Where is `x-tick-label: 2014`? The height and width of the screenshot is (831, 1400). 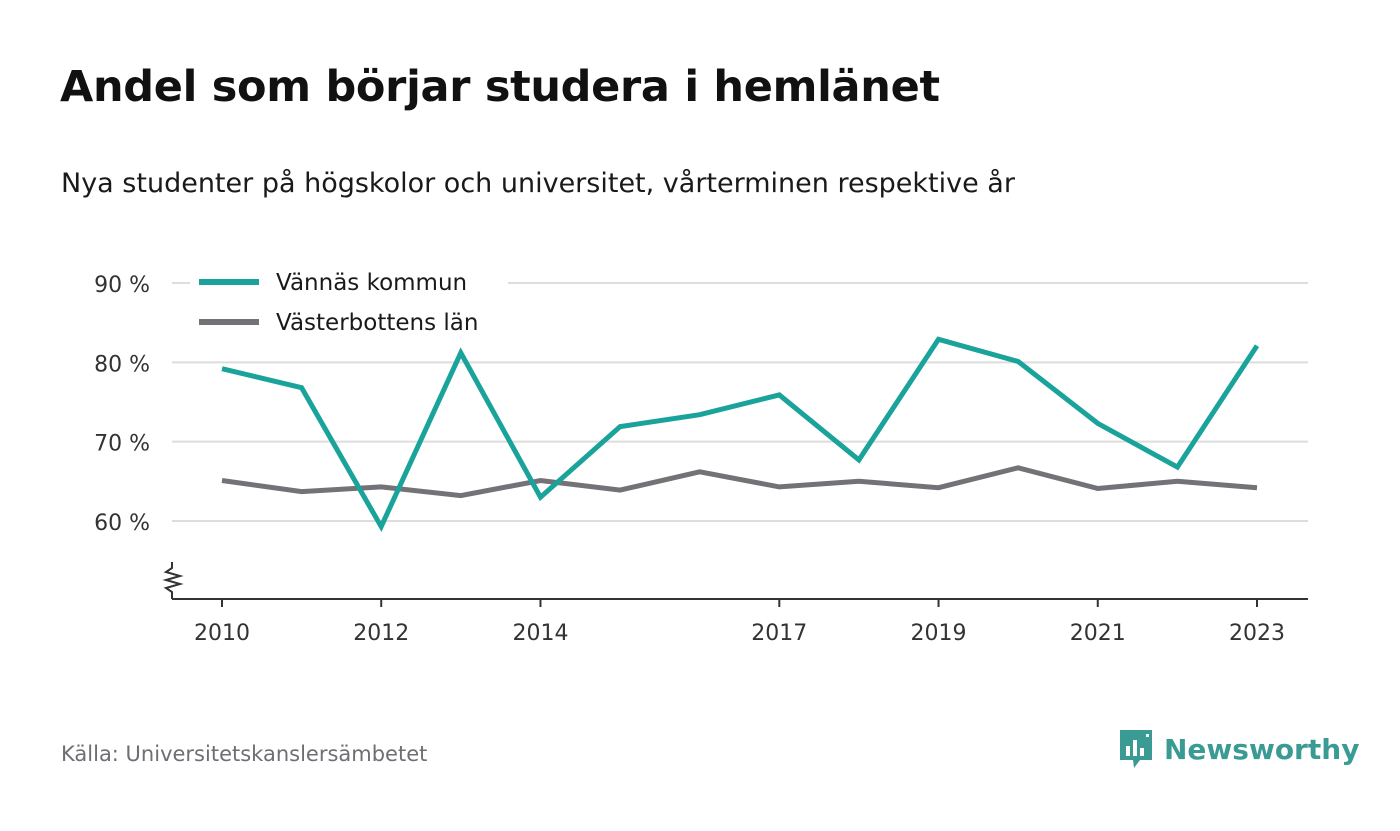 x-tick-label: 2014 is located at coordinates (540, 633).